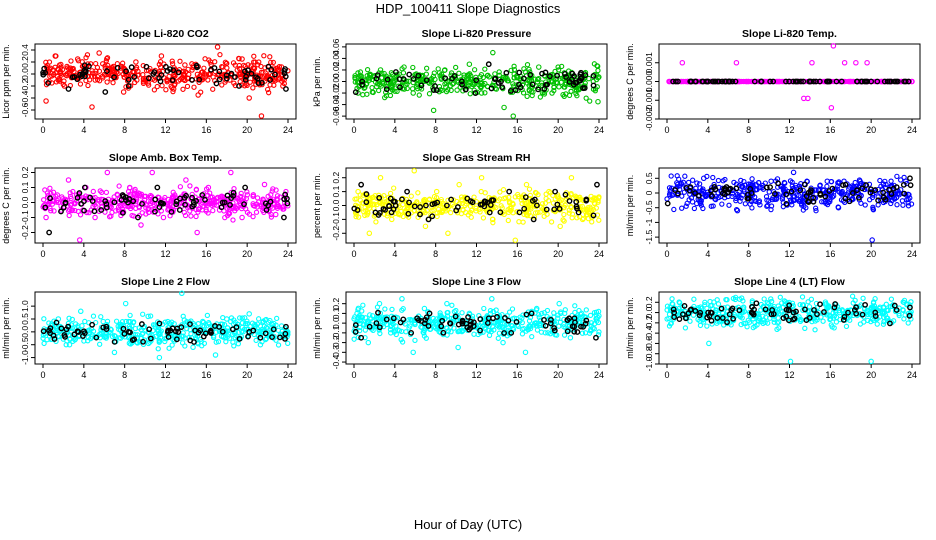  I want to click on y-tick-label: 0.2, so click(25, 172).